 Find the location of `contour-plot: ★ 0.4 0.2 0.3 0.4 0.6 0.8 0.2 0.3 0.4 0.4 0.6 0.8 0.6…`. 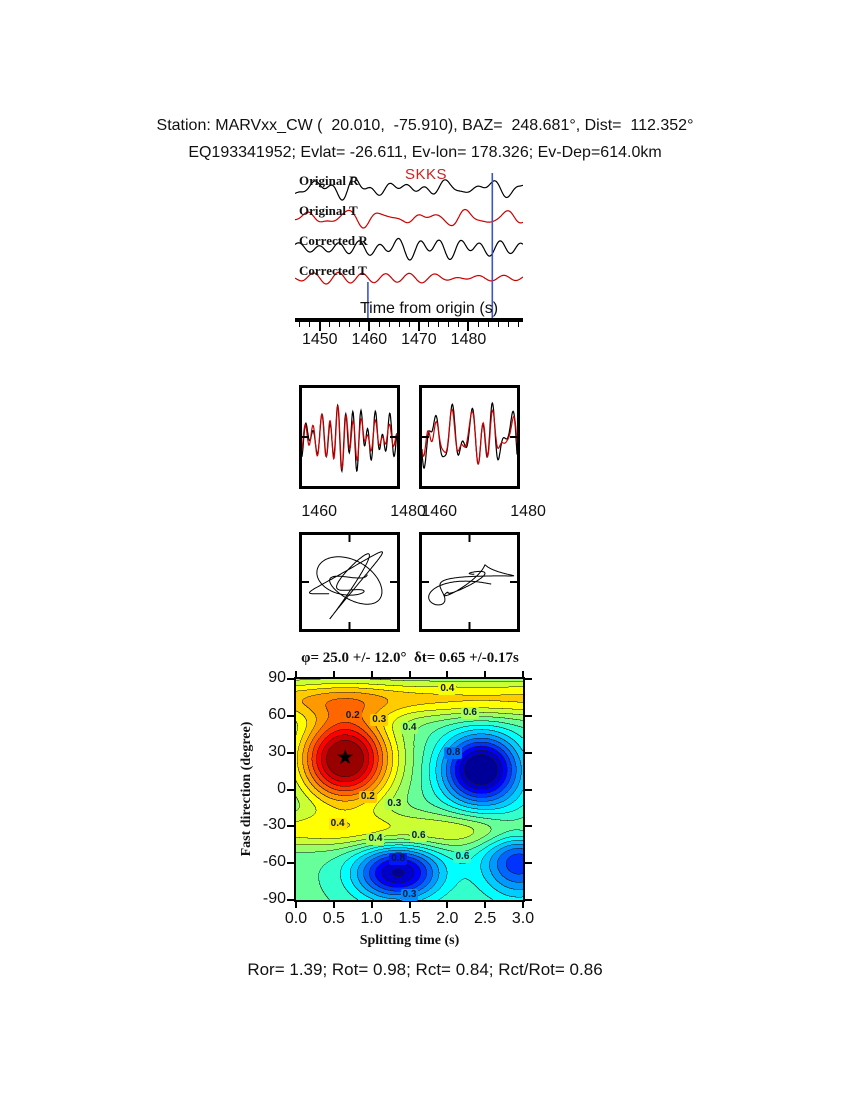

contour-plot: ★ 0.4 0.2 0.3 0.4 0.6 0.8 0.2 0.3 0.4 0.4 0.6 0.8 0.6… is located at coordinates (409, 789).